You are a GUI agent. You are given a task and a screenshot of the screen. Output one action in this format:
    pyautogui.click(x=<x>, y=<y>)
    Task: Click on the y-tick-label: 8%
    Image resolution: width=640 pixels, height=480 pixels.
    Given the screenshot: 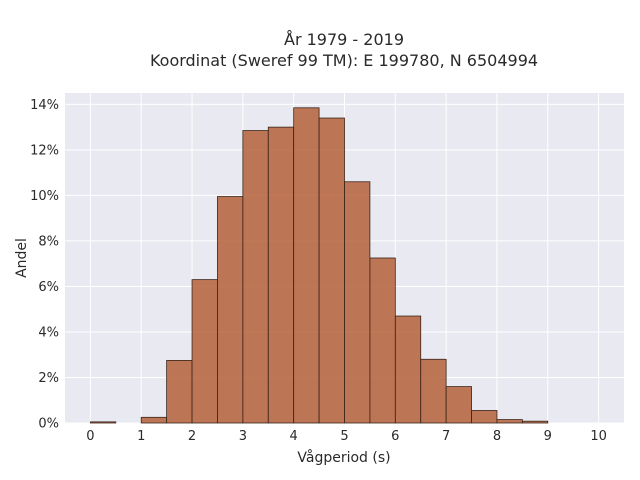 What is the action you would take?
    pyautogui.click(x=48, y=241)
    